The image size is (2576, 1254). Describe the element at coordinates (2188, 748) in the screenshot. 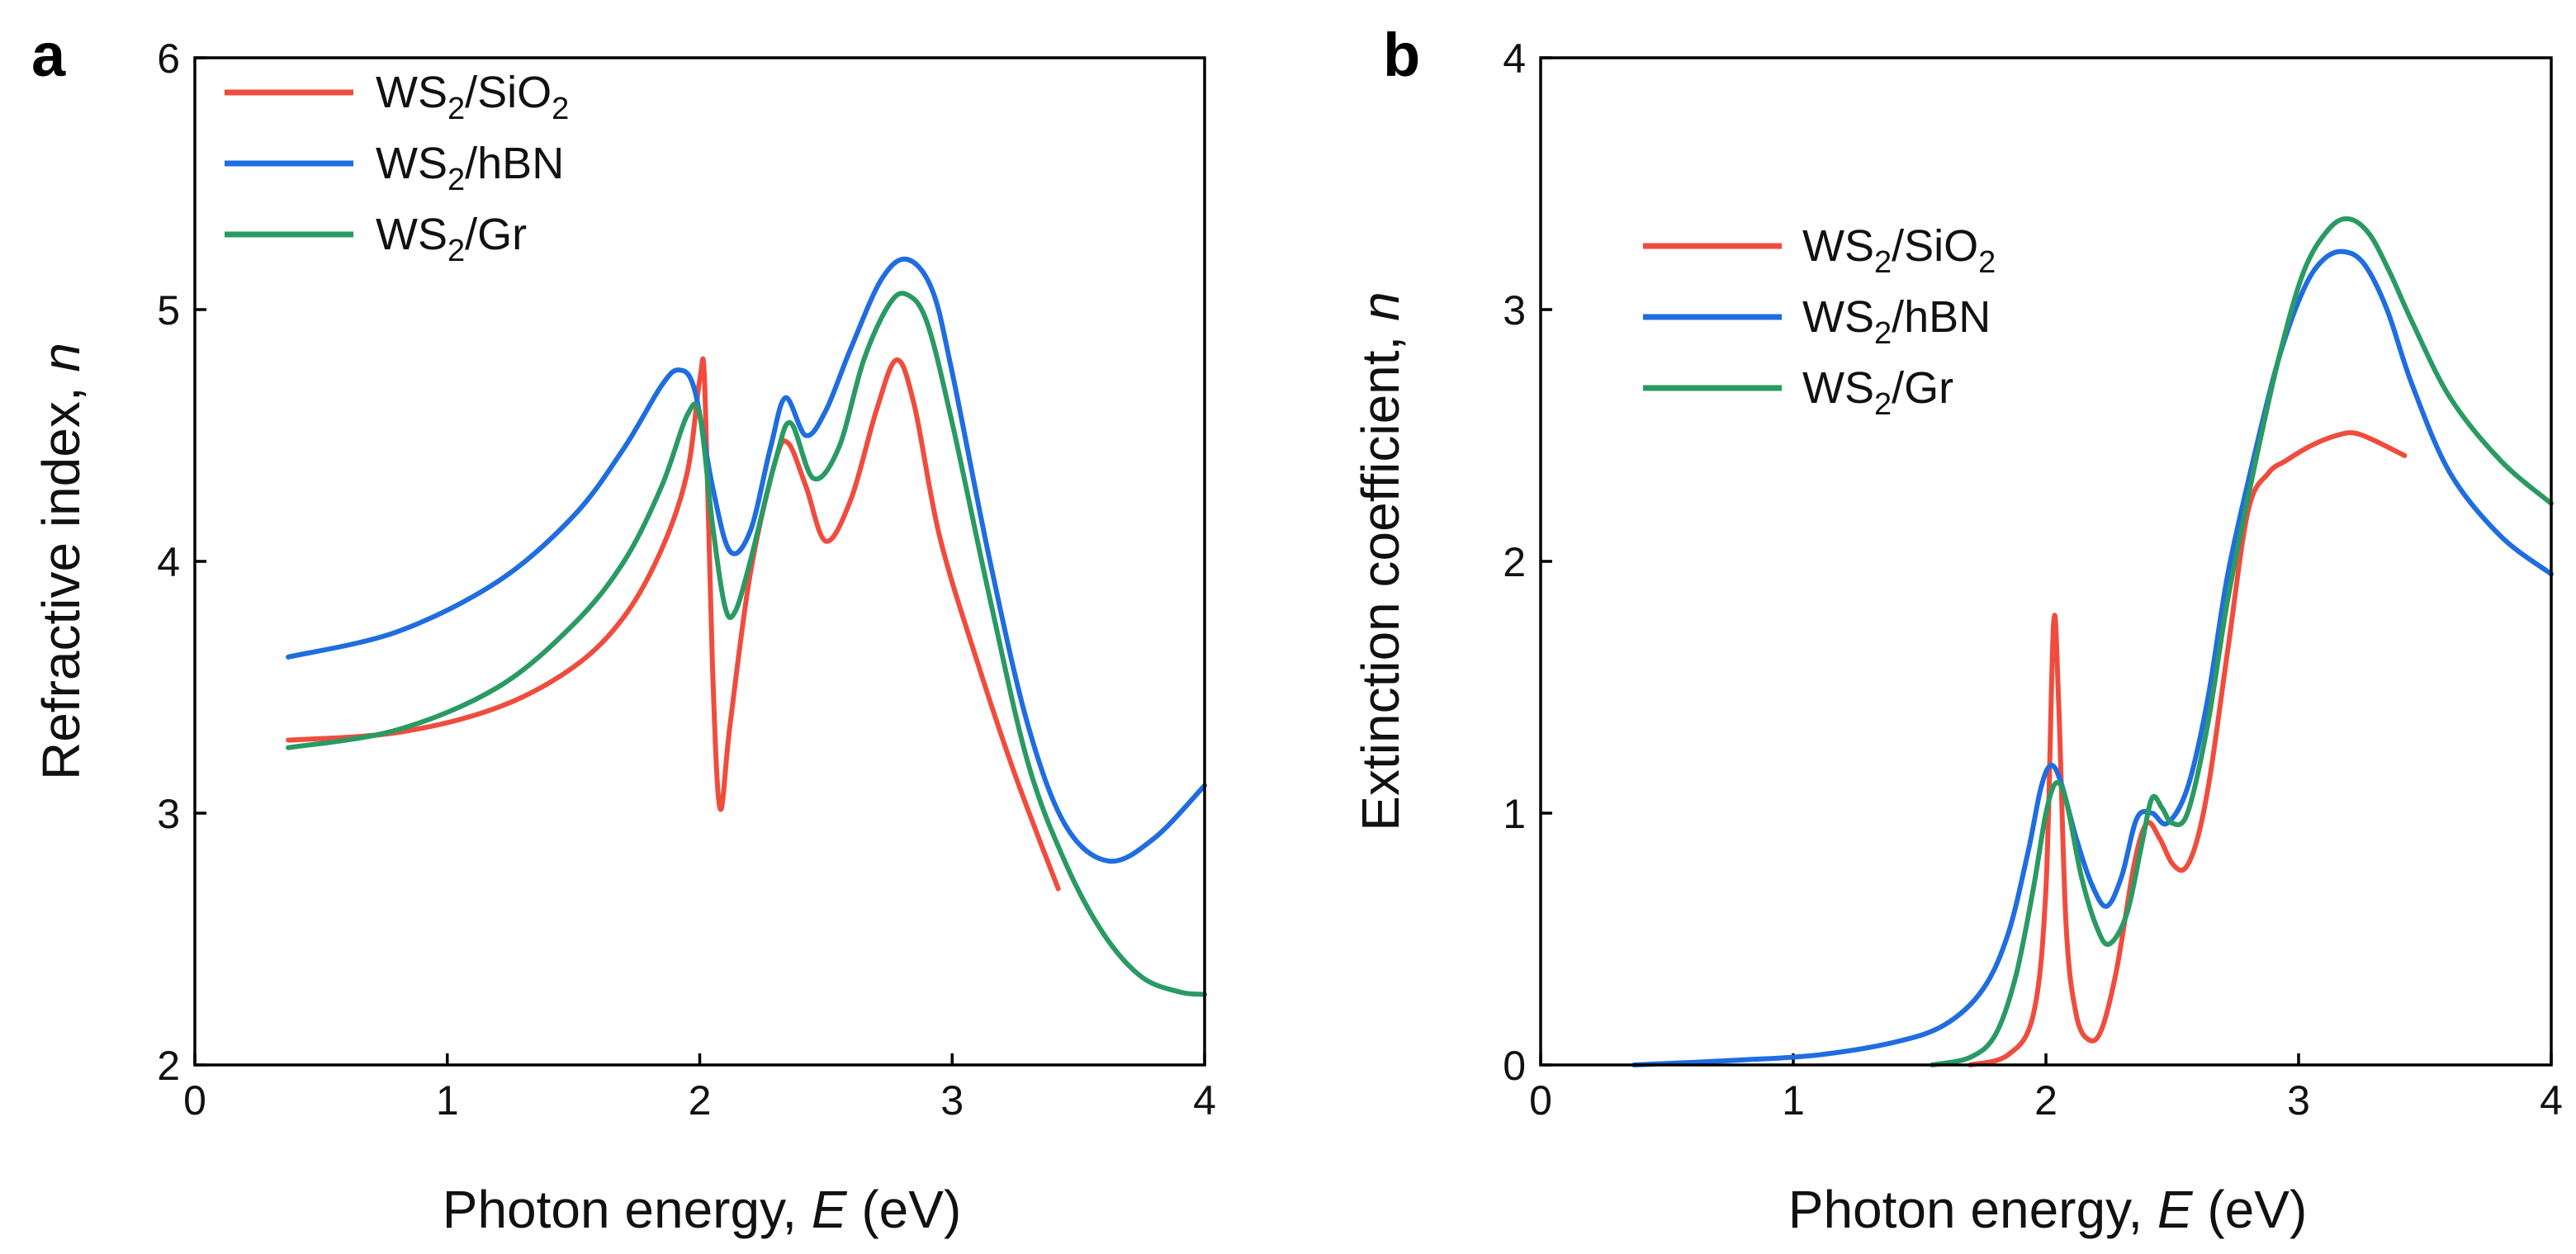

I see `panel-b-series-line-sio` at that location.